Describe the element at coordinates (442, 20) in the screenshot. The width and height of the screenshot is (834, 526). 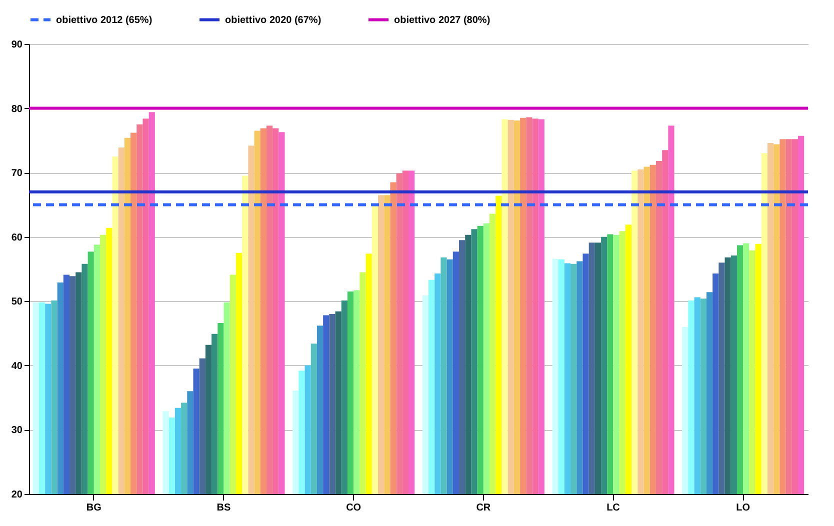
I see `legend-label: obiettivo 2027 (80%)` at that location.